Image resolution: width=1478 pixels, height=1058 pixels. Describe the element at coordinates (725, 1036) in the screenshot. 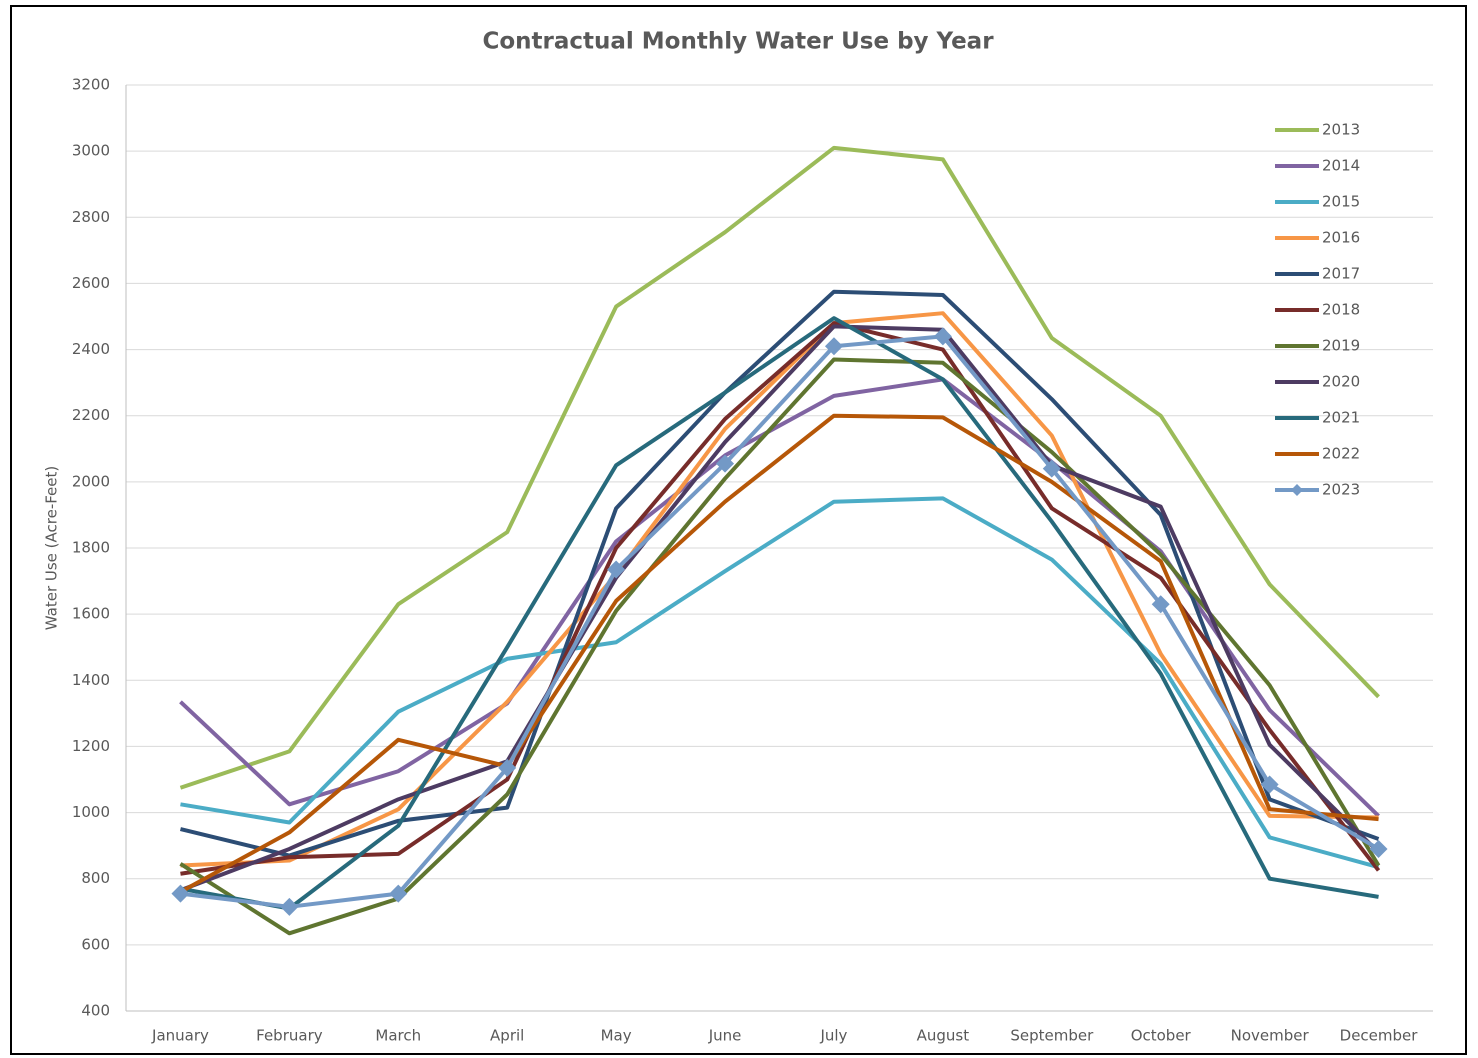

I see `x-tick-label: June` at that location.